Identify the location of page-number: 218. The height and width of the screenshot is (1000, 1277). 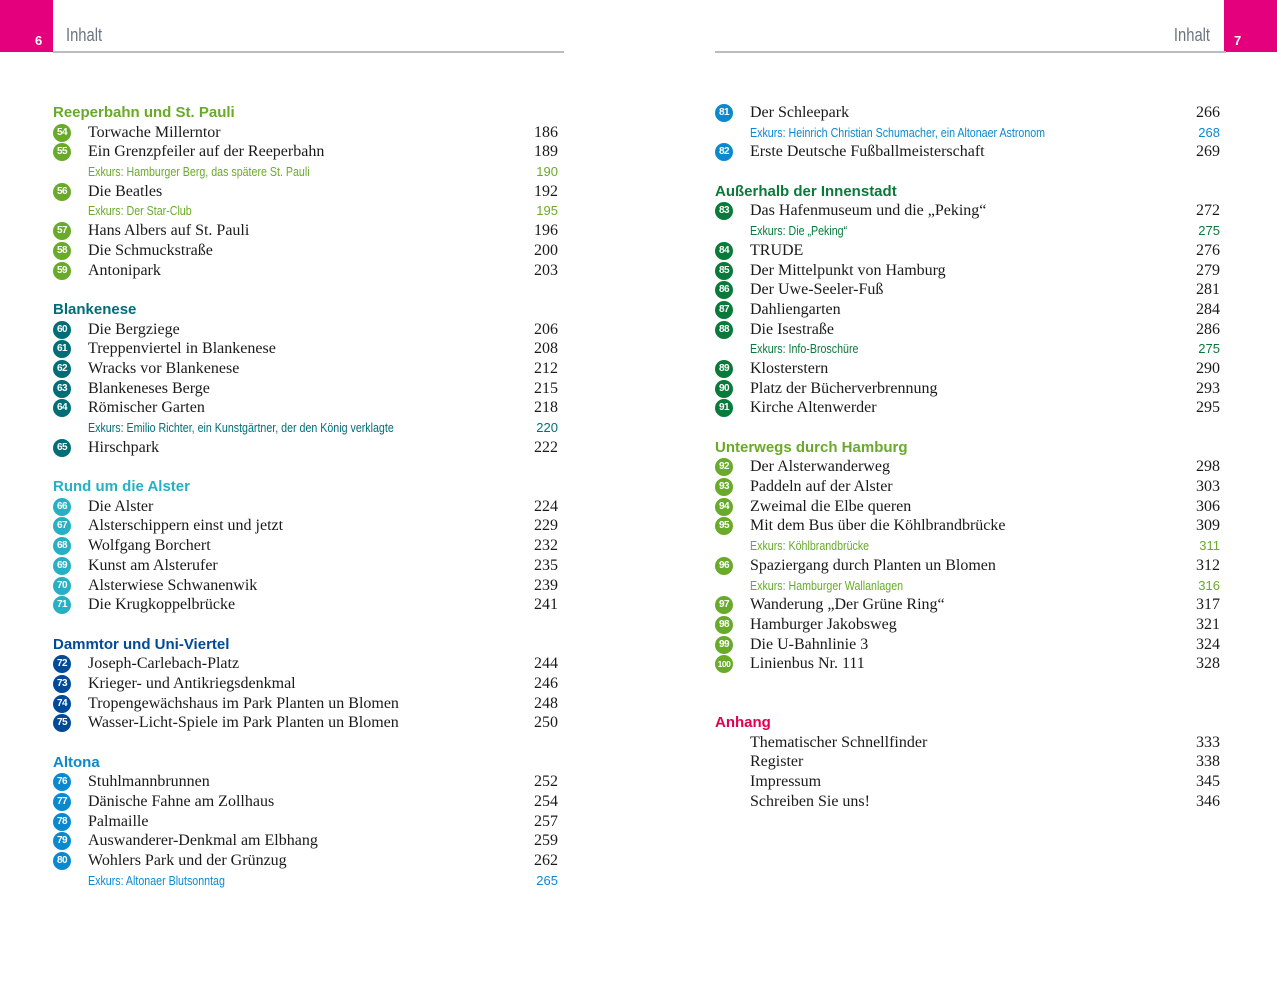
(546, 408).